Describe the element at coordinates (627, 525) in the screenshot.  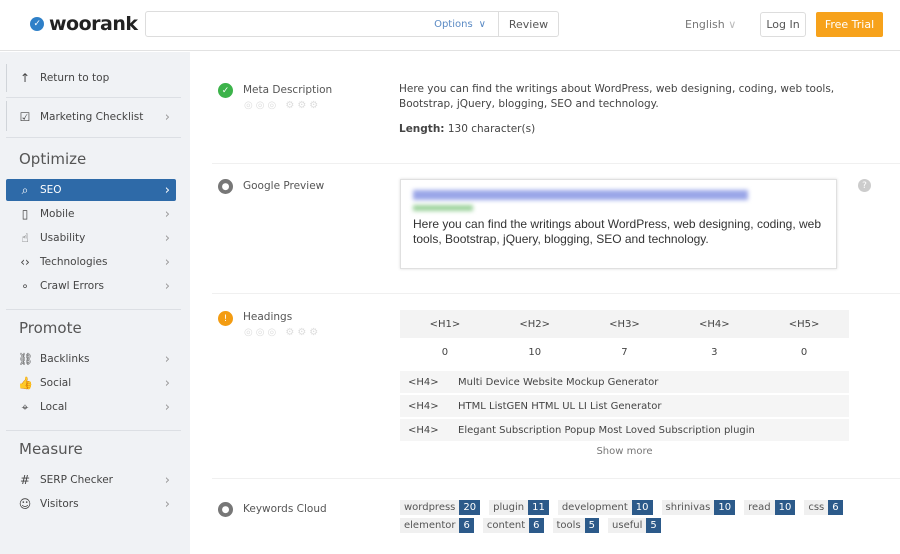
I see `keyword-word: useful` at that location.